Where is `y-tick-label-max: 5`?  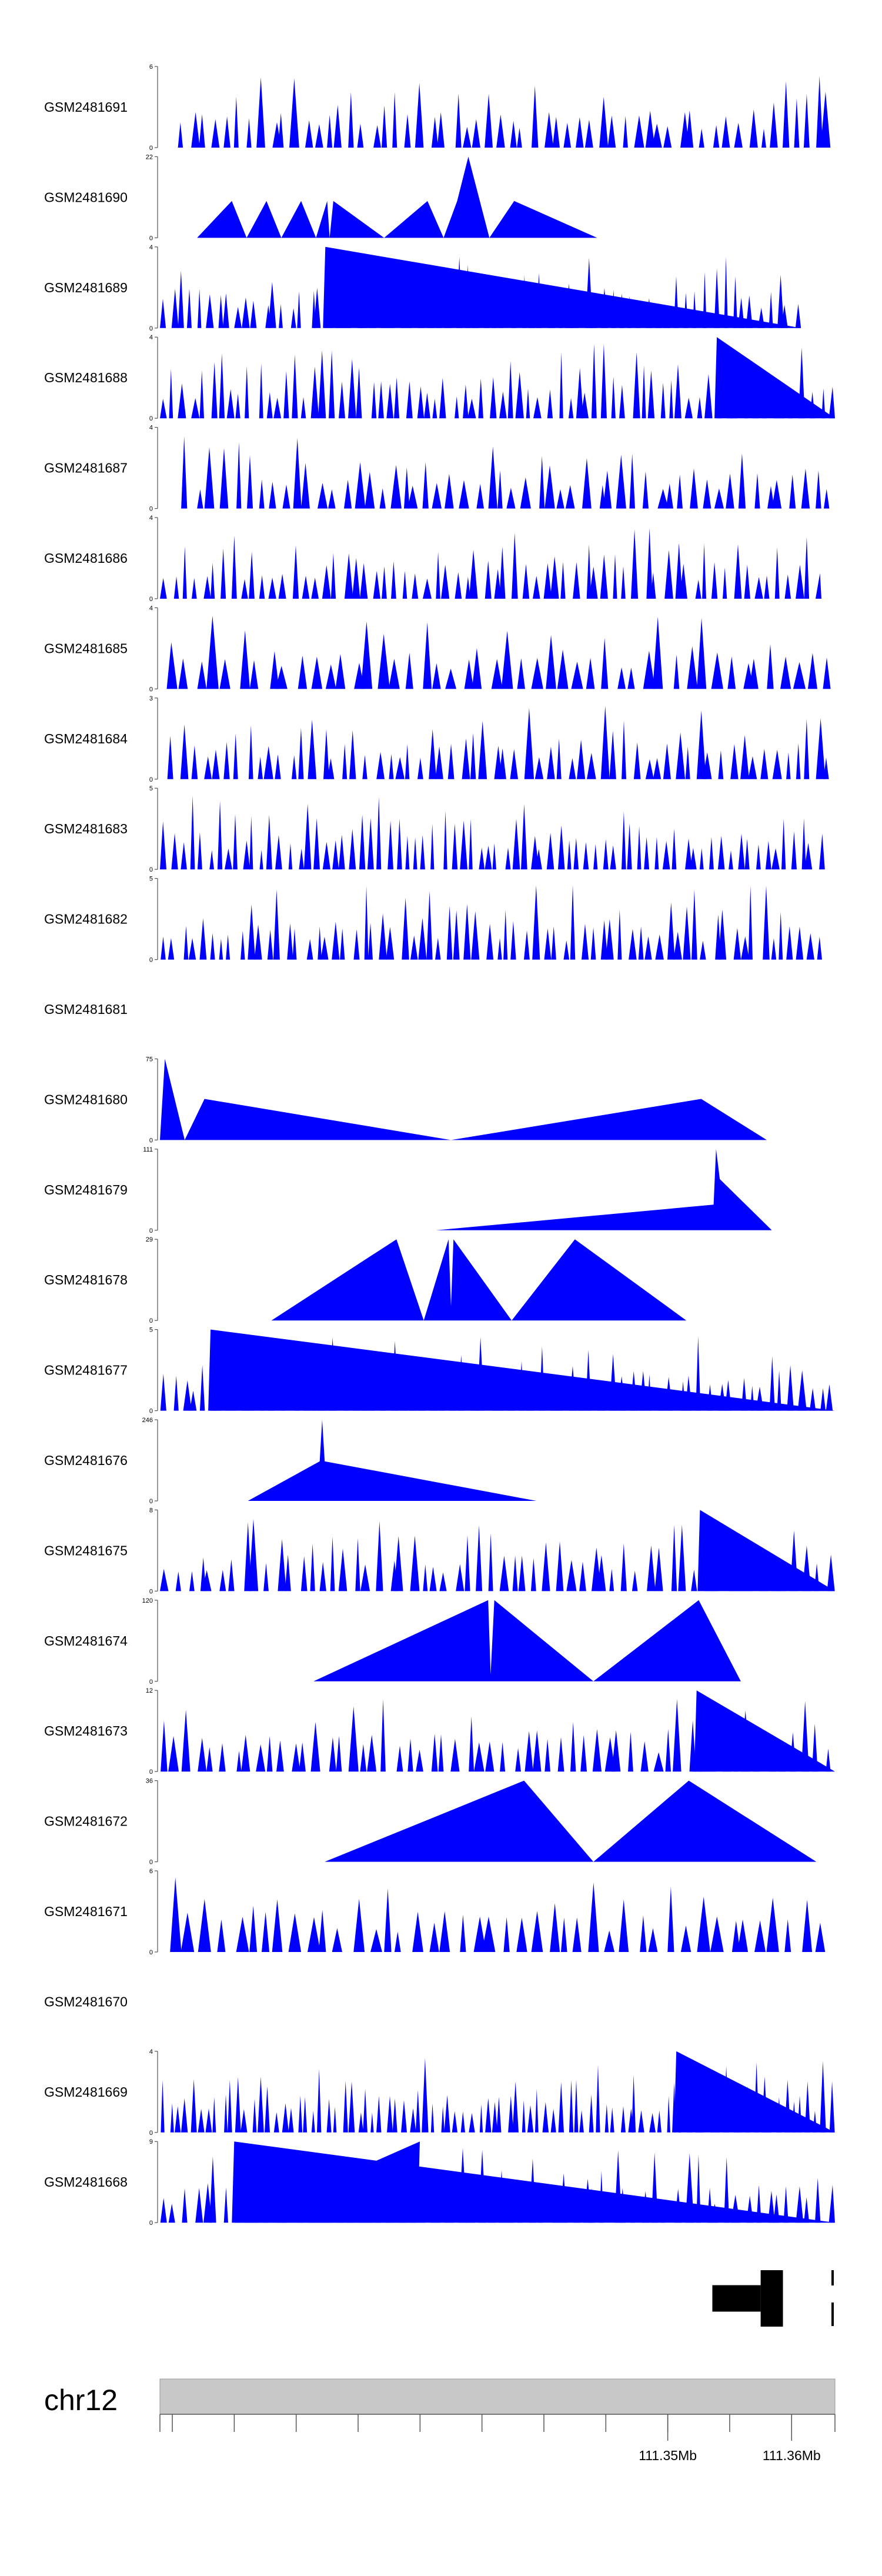
y-tick-label-max: 5 is located at coordinates (151, 879).